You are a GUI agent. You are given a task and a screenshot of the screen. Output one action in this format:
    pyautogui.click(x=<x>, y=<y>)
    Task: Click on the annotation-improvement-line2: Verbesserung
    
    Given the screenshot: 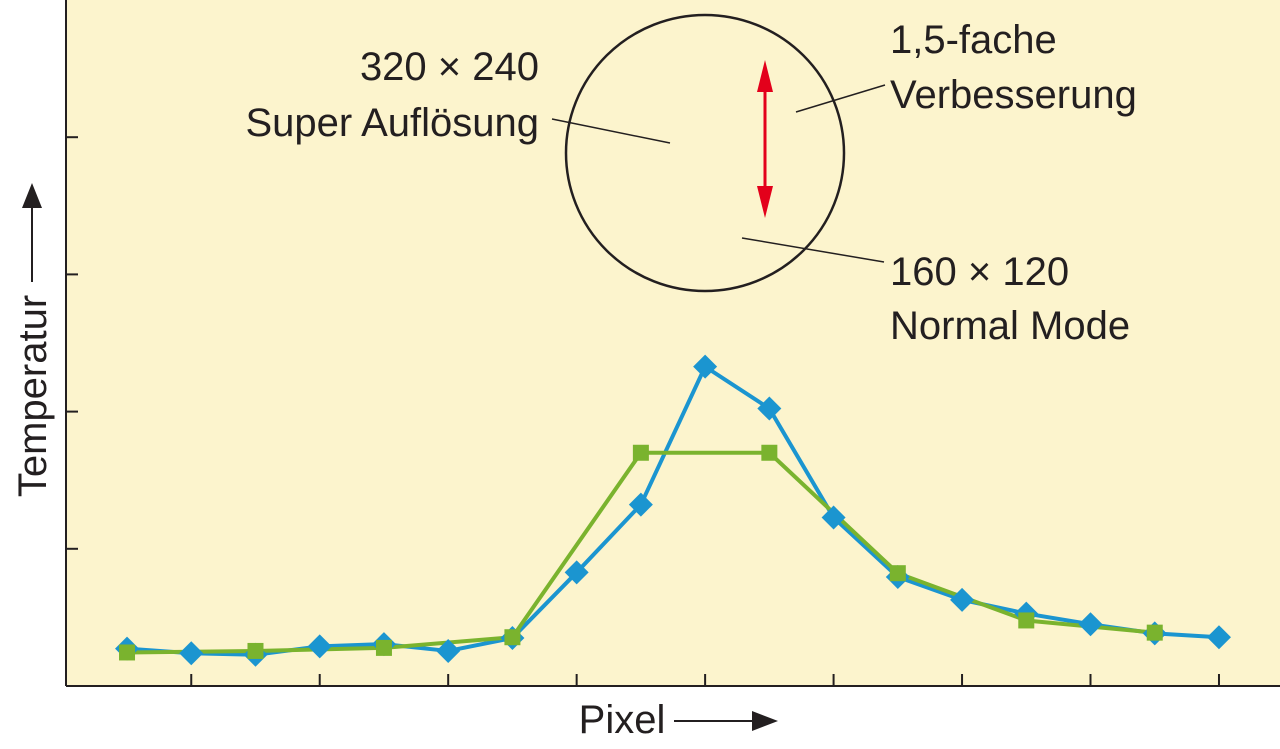 What is the action you would take?
    pyautogui.click(x=1013, y=95)
    